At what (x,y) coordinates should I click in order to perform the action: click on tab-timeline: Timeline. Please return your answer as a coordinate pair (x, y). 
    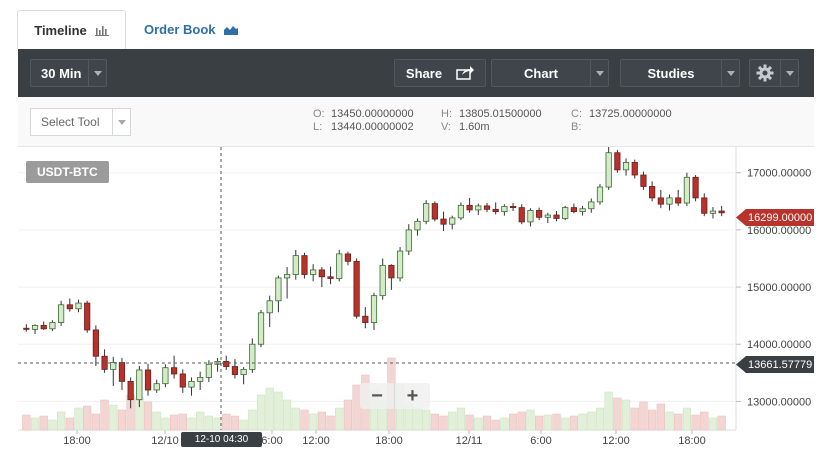
    Looking at the image, I should click on (71, 29).